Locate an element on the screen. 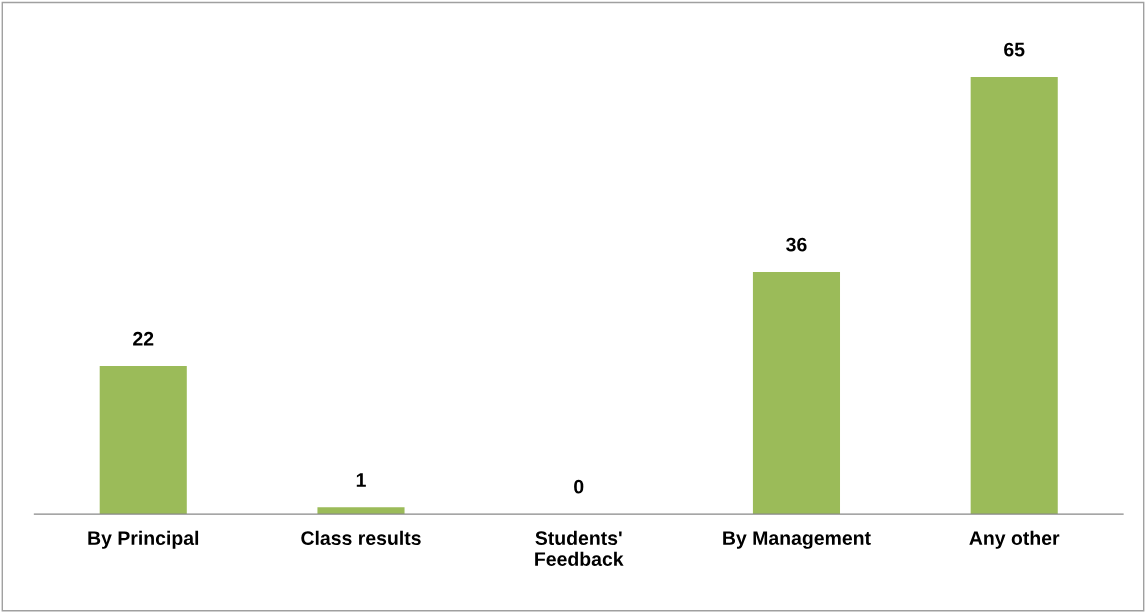 This screenshot has height=612, width=1146. data-label: 1 is located at coordinates (361, 480).